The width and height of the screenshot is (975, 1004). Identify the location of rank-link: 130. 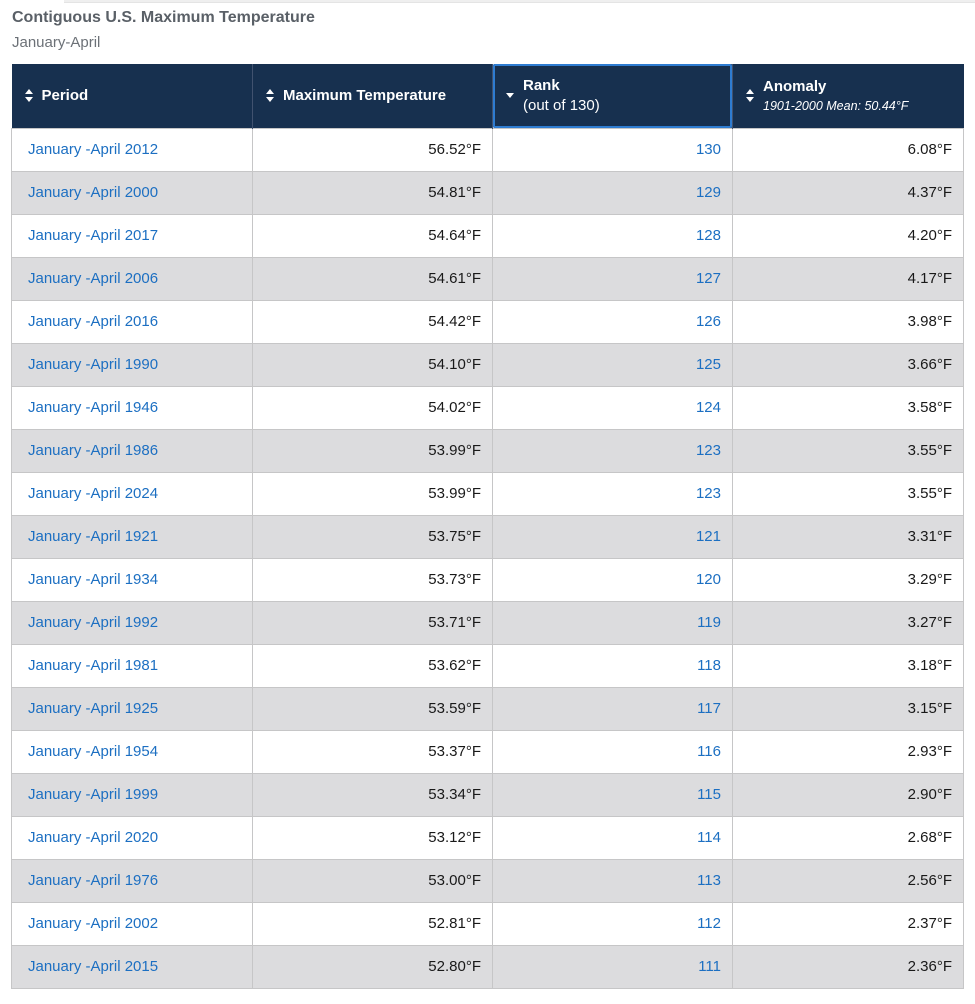
(708, 149).